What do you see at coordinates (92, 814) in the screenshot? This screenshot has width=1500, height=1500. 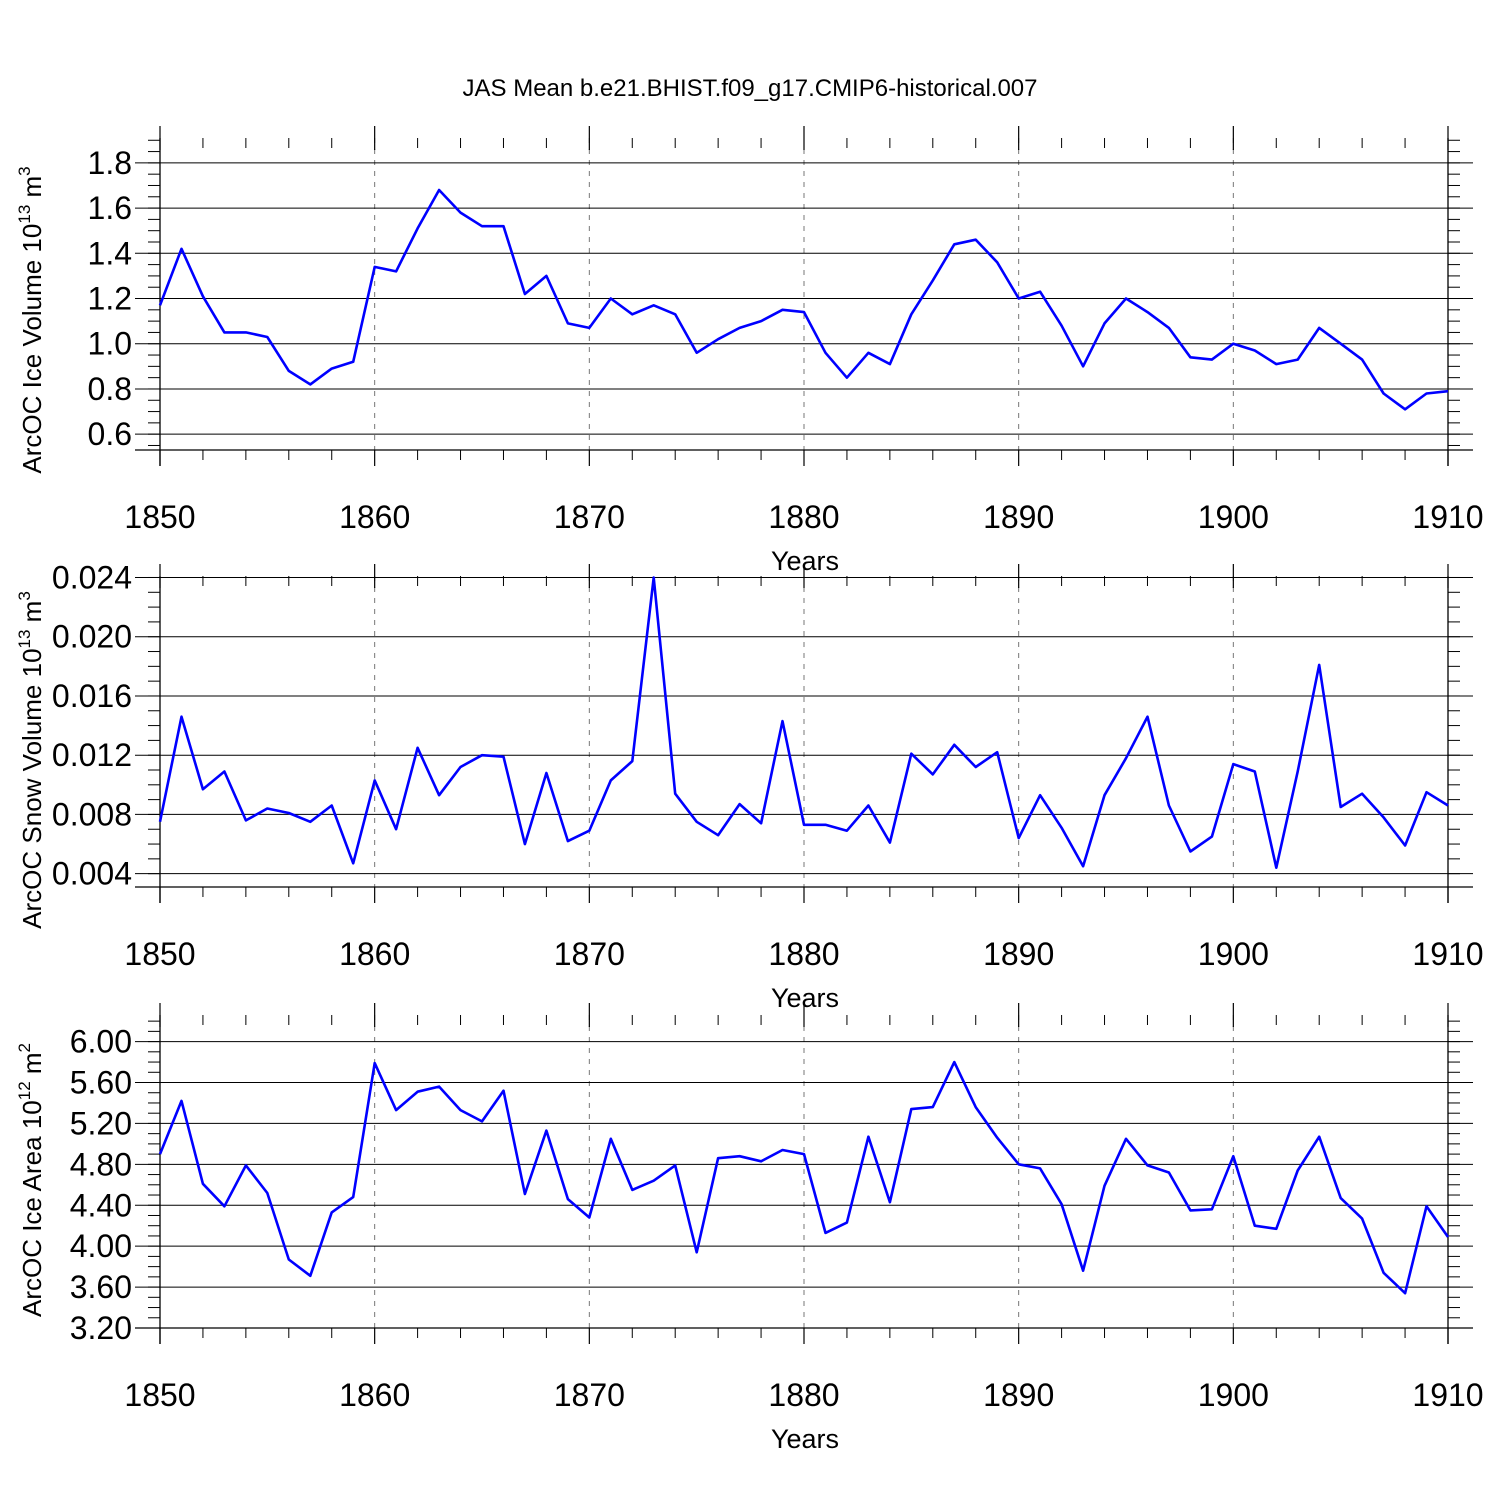 I see `y-tick-label: 0.008` at bounding box center [92, 814].